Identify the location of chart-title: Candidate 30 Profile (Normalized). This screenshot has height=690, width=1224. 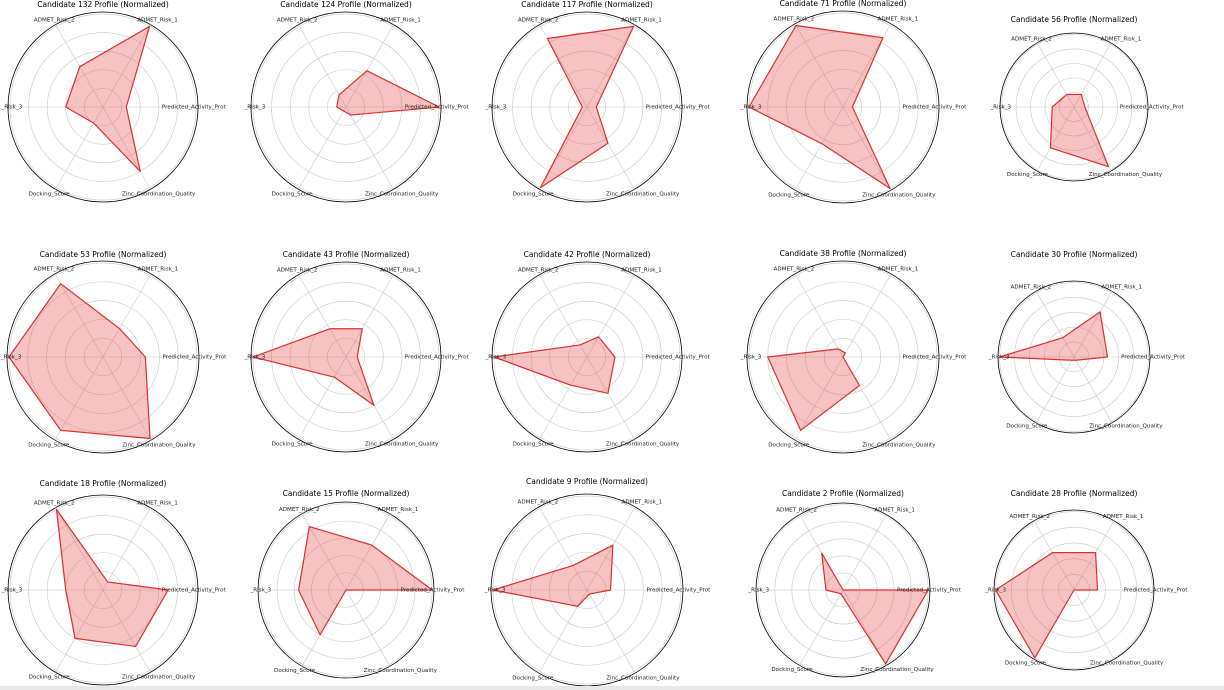
(1074, 254).